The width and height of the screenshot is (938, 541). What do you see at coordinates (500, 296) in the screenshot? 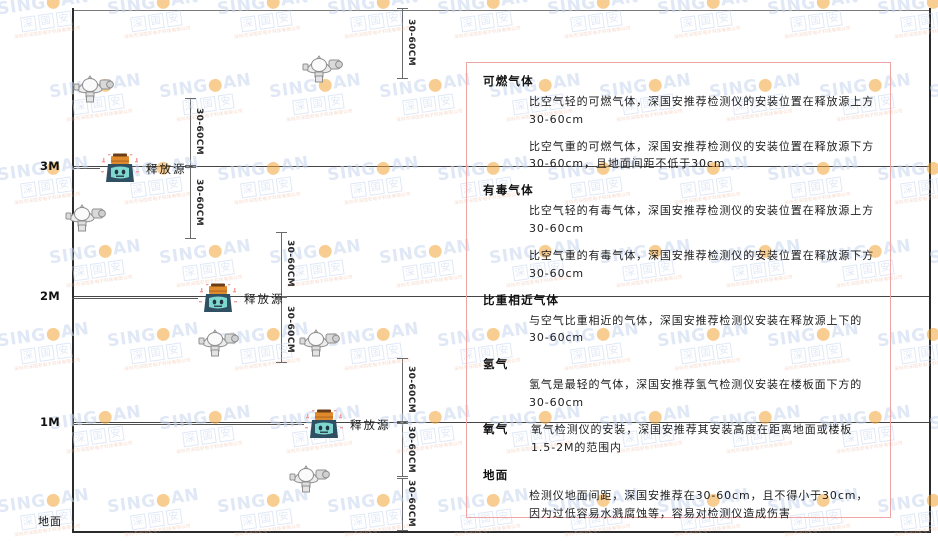
I see `level-line-2m` at bounding box center [500, 296].